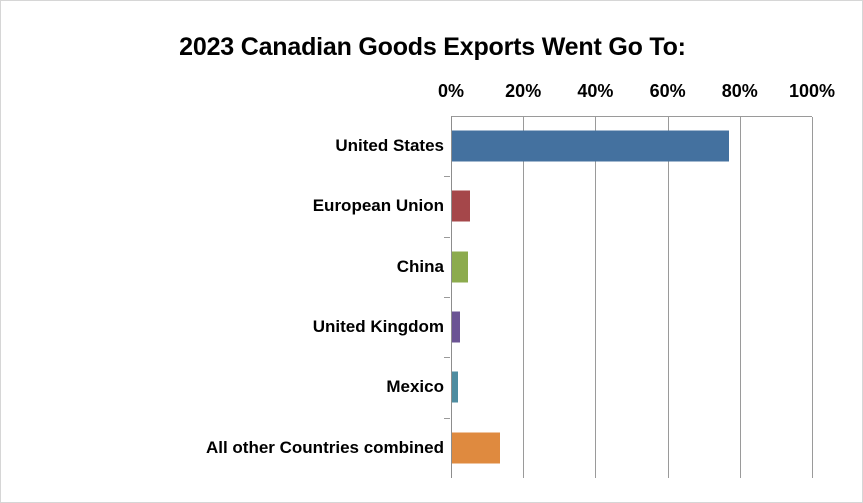 The width and height of the screenshot is (863, 503). Describe the element at coordinates (378, 327) in the screenshot. I see `category-label: United Kingdom` at that location.